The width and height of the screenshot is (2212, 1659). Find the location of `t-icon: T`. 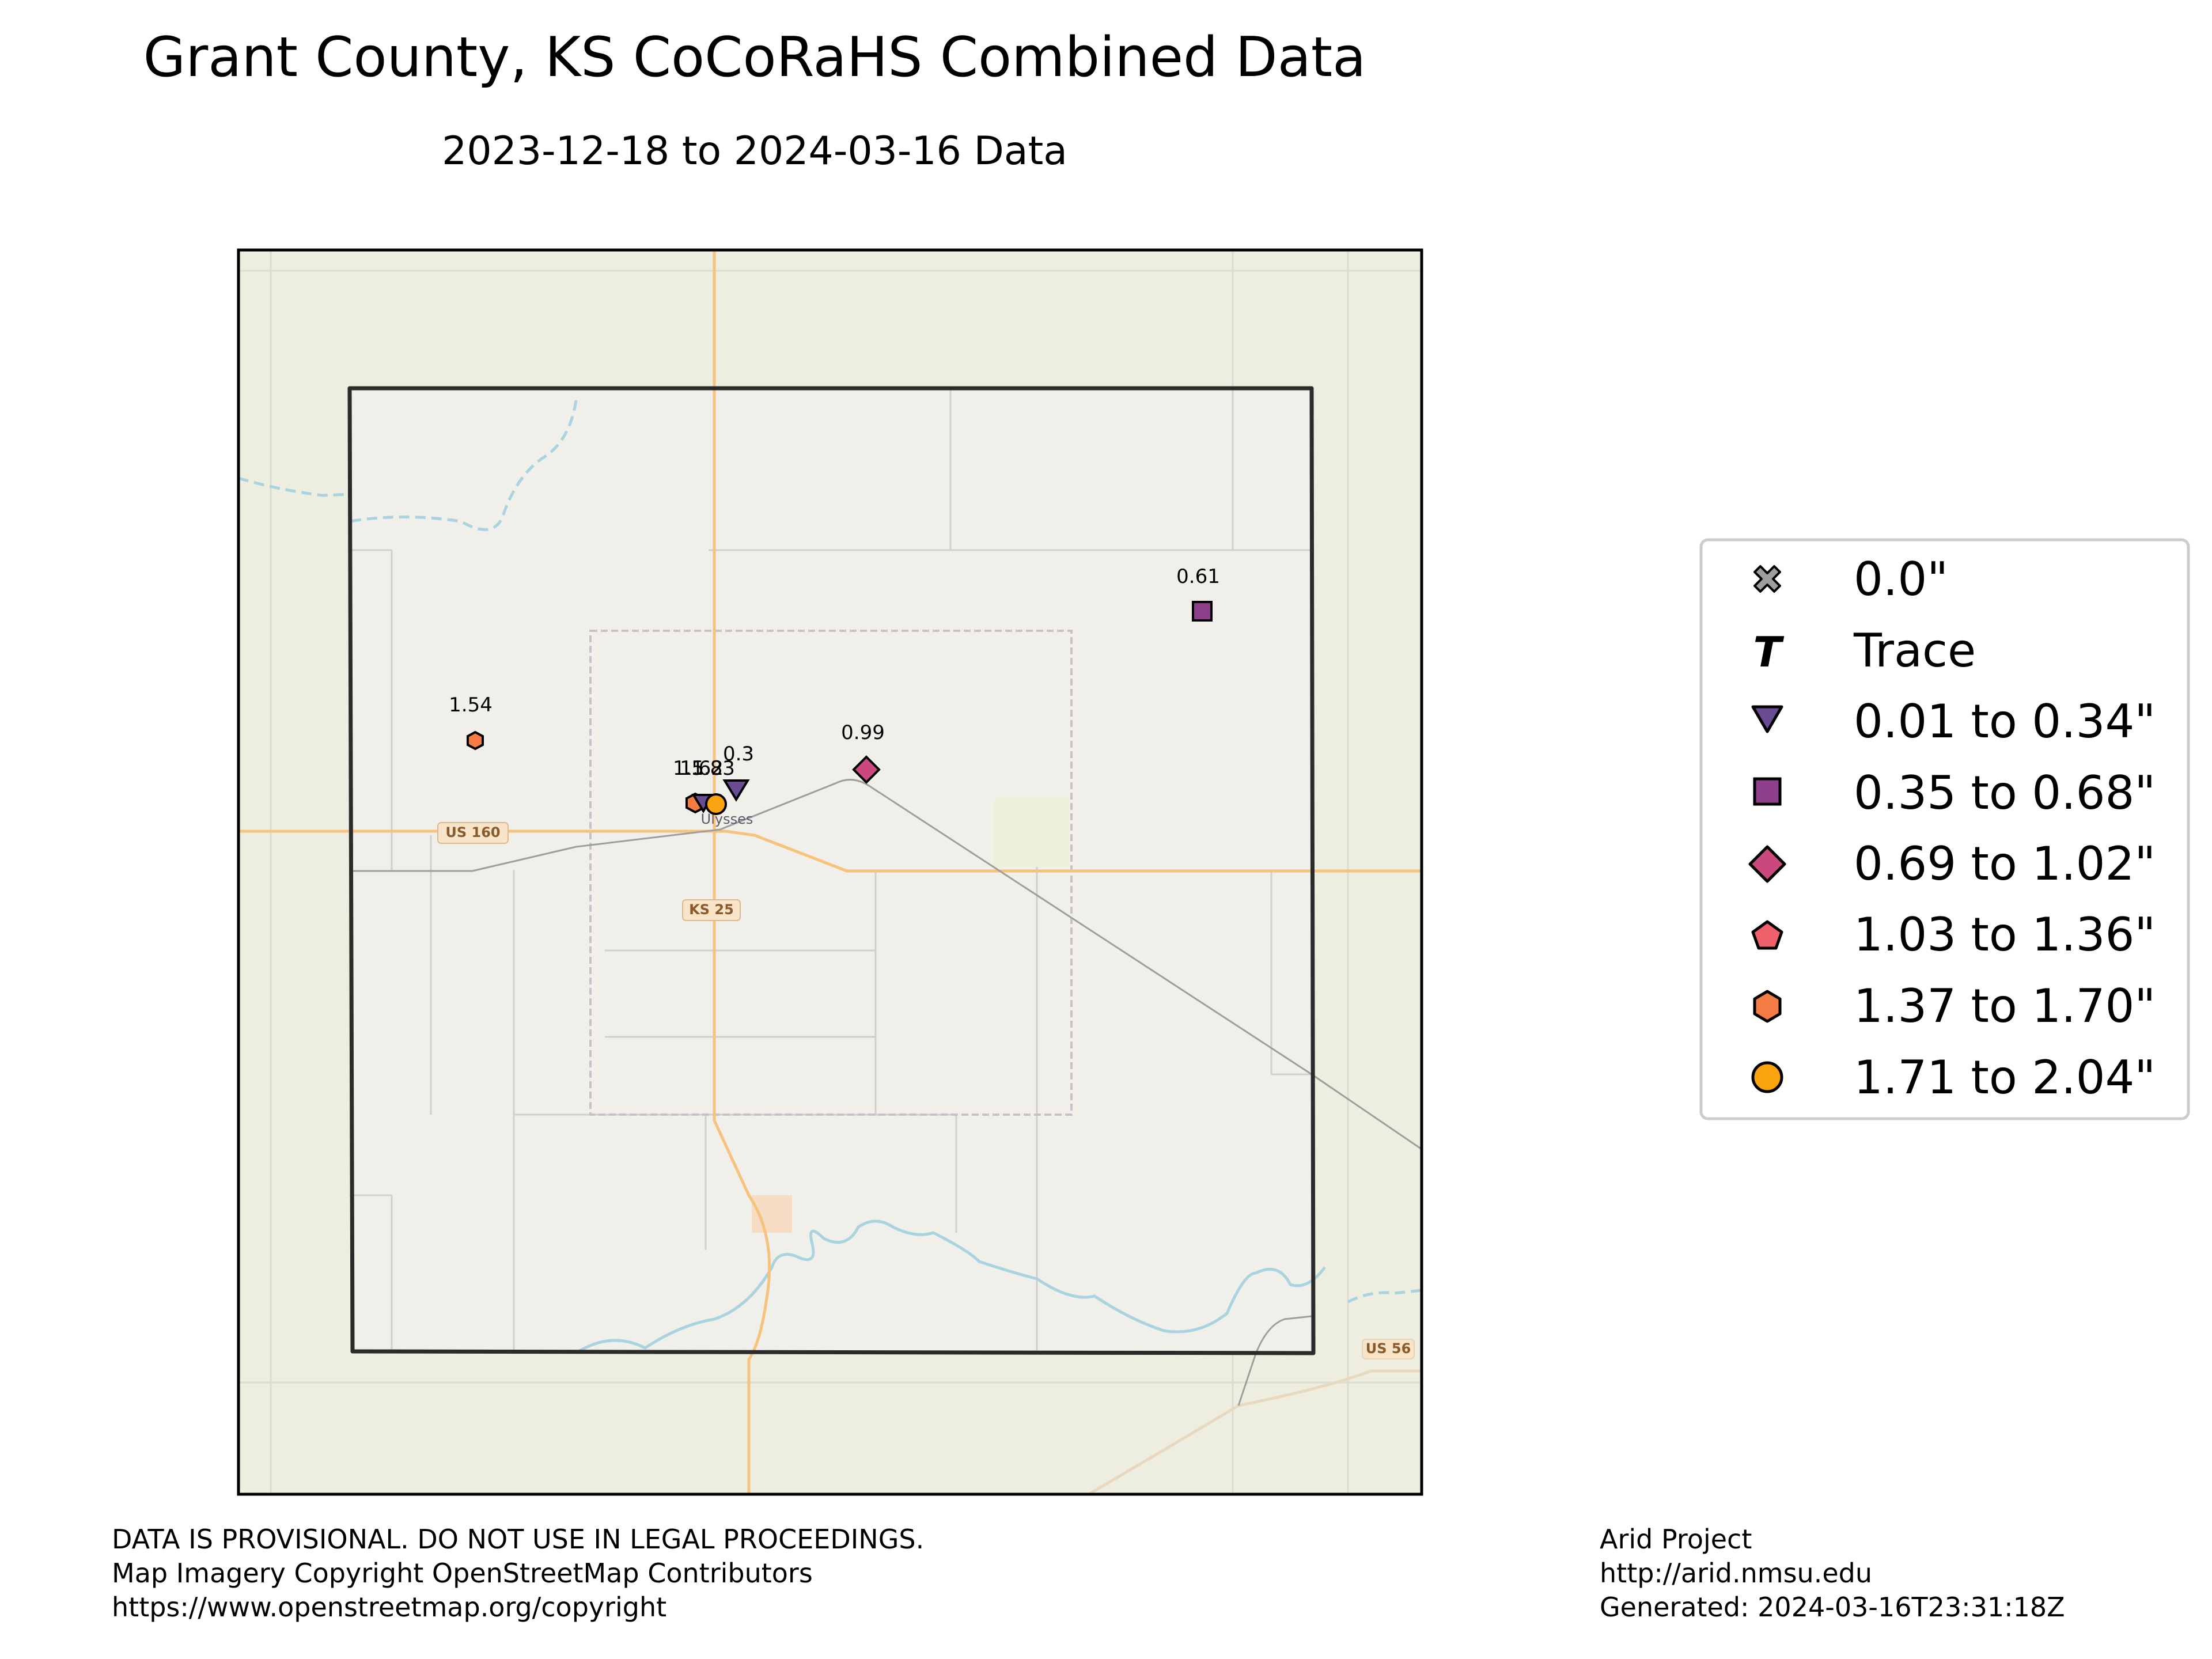

t-icon: T is located at coordinates (1768, 652).